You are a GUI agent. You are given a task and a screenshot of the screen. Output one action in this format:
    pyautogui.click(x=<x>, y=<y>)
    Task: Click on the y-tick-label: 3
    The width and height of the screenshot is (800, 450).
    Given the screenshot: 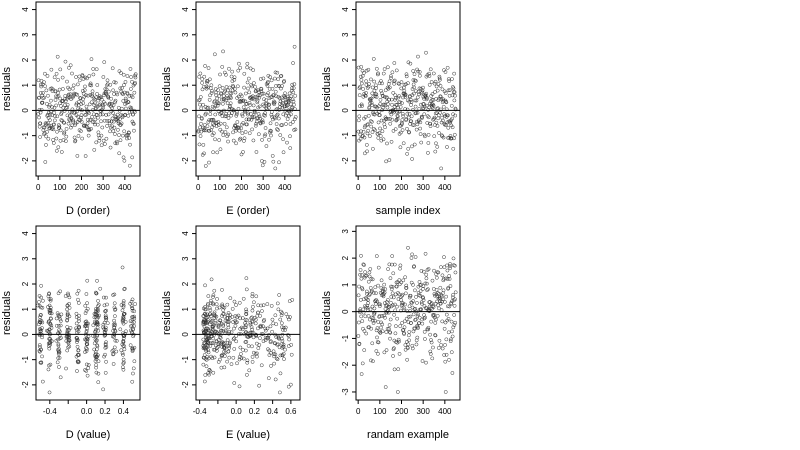 What is the action you would take?
    pyautogui.click(x=185, y=34)
    